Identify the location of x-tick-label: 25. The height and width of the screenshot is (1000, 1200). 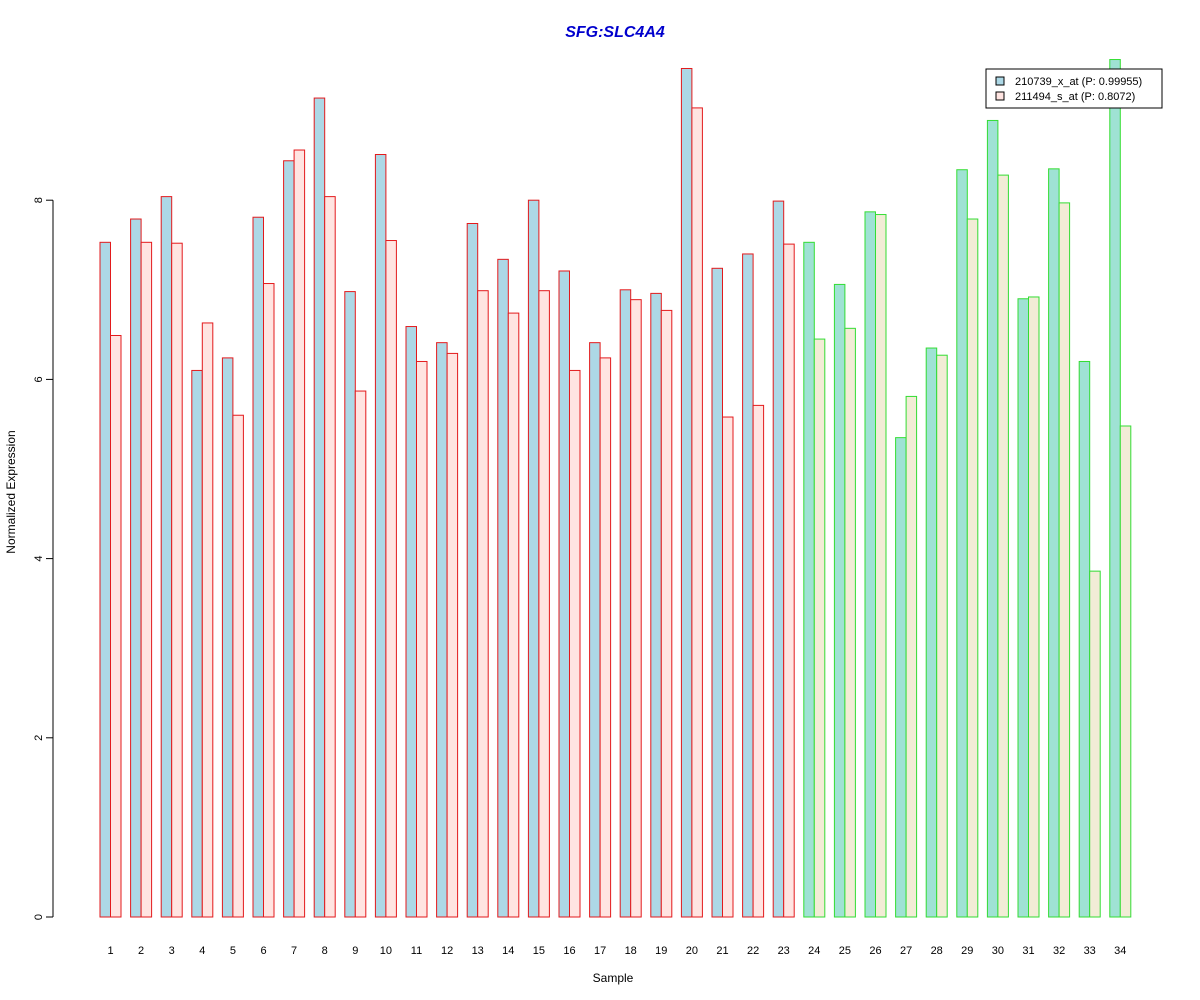
(845, 951).